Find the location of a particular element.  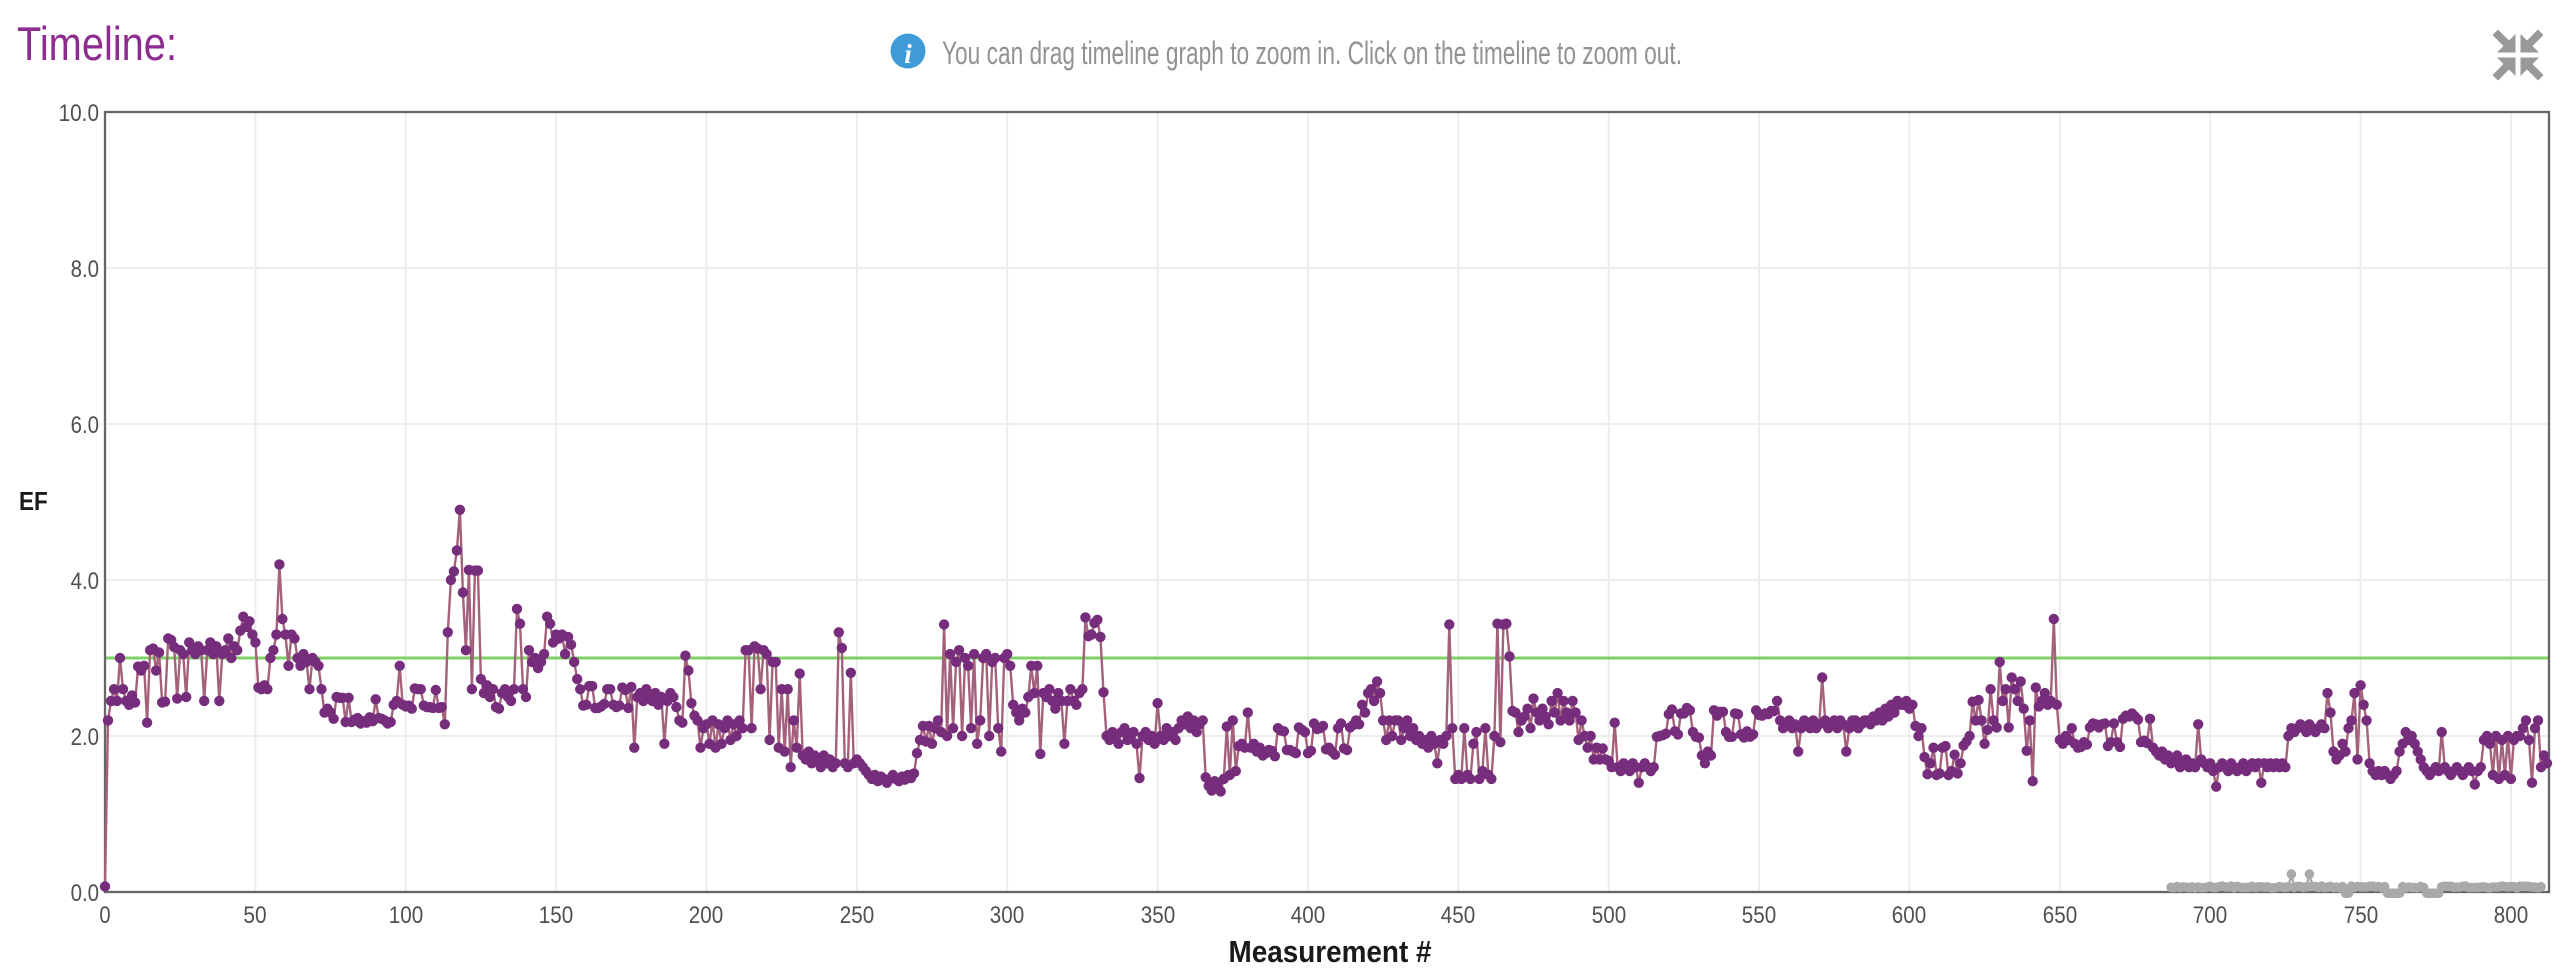

svg-text: 200 is located at coordinates (706, 915).